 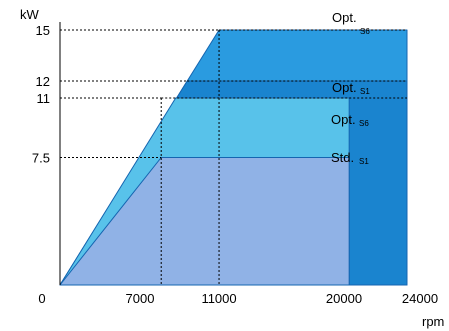 I want to click on x-tick-label: 7000, so click(x=140, y=298).